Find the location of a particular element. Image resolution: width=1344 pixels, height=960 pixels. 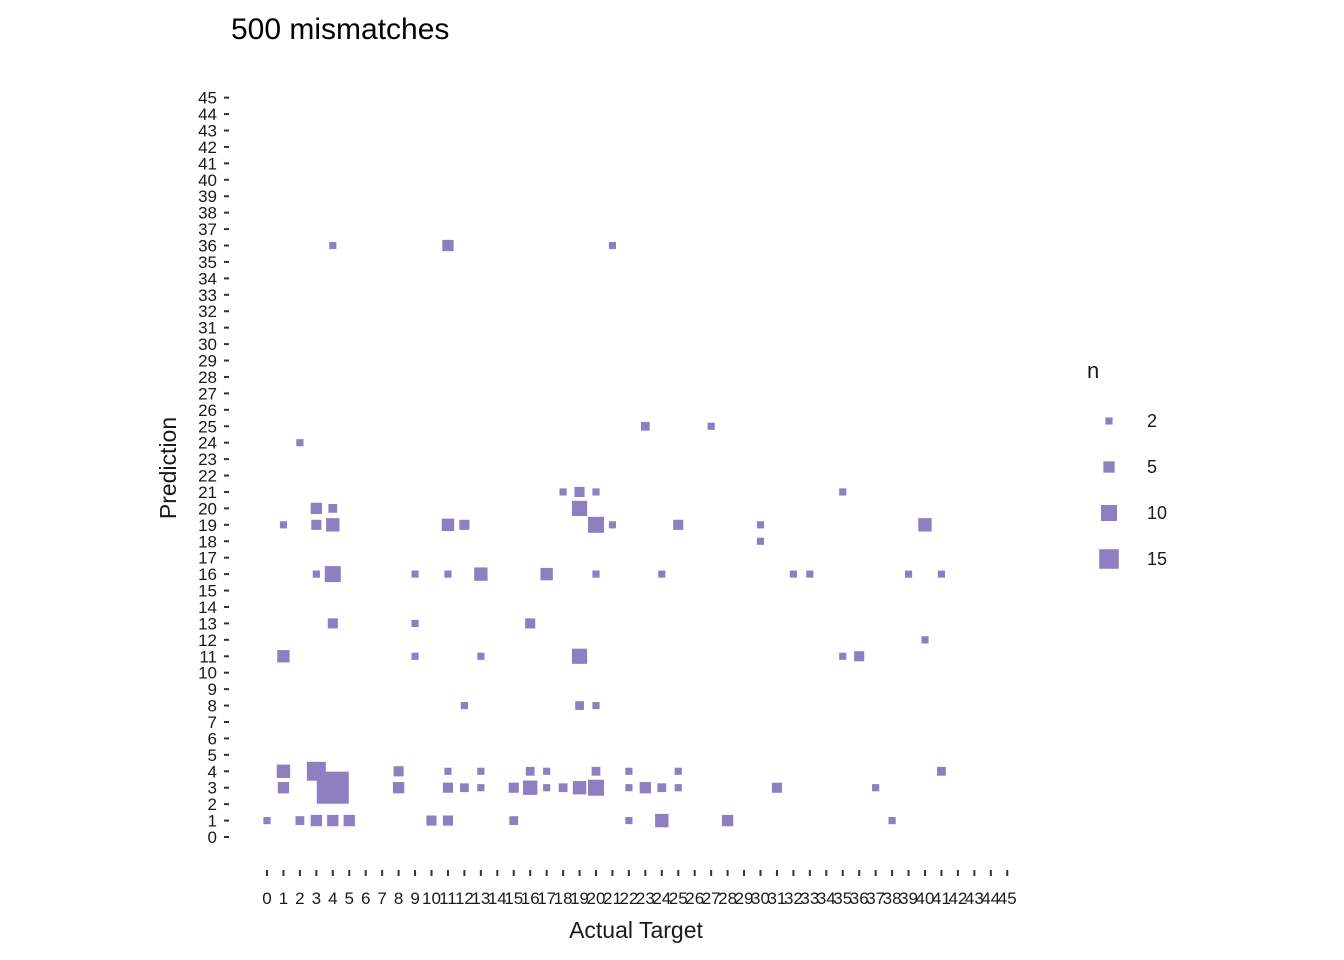

x-tick-label: 5 is located at coordinates (349, 898).